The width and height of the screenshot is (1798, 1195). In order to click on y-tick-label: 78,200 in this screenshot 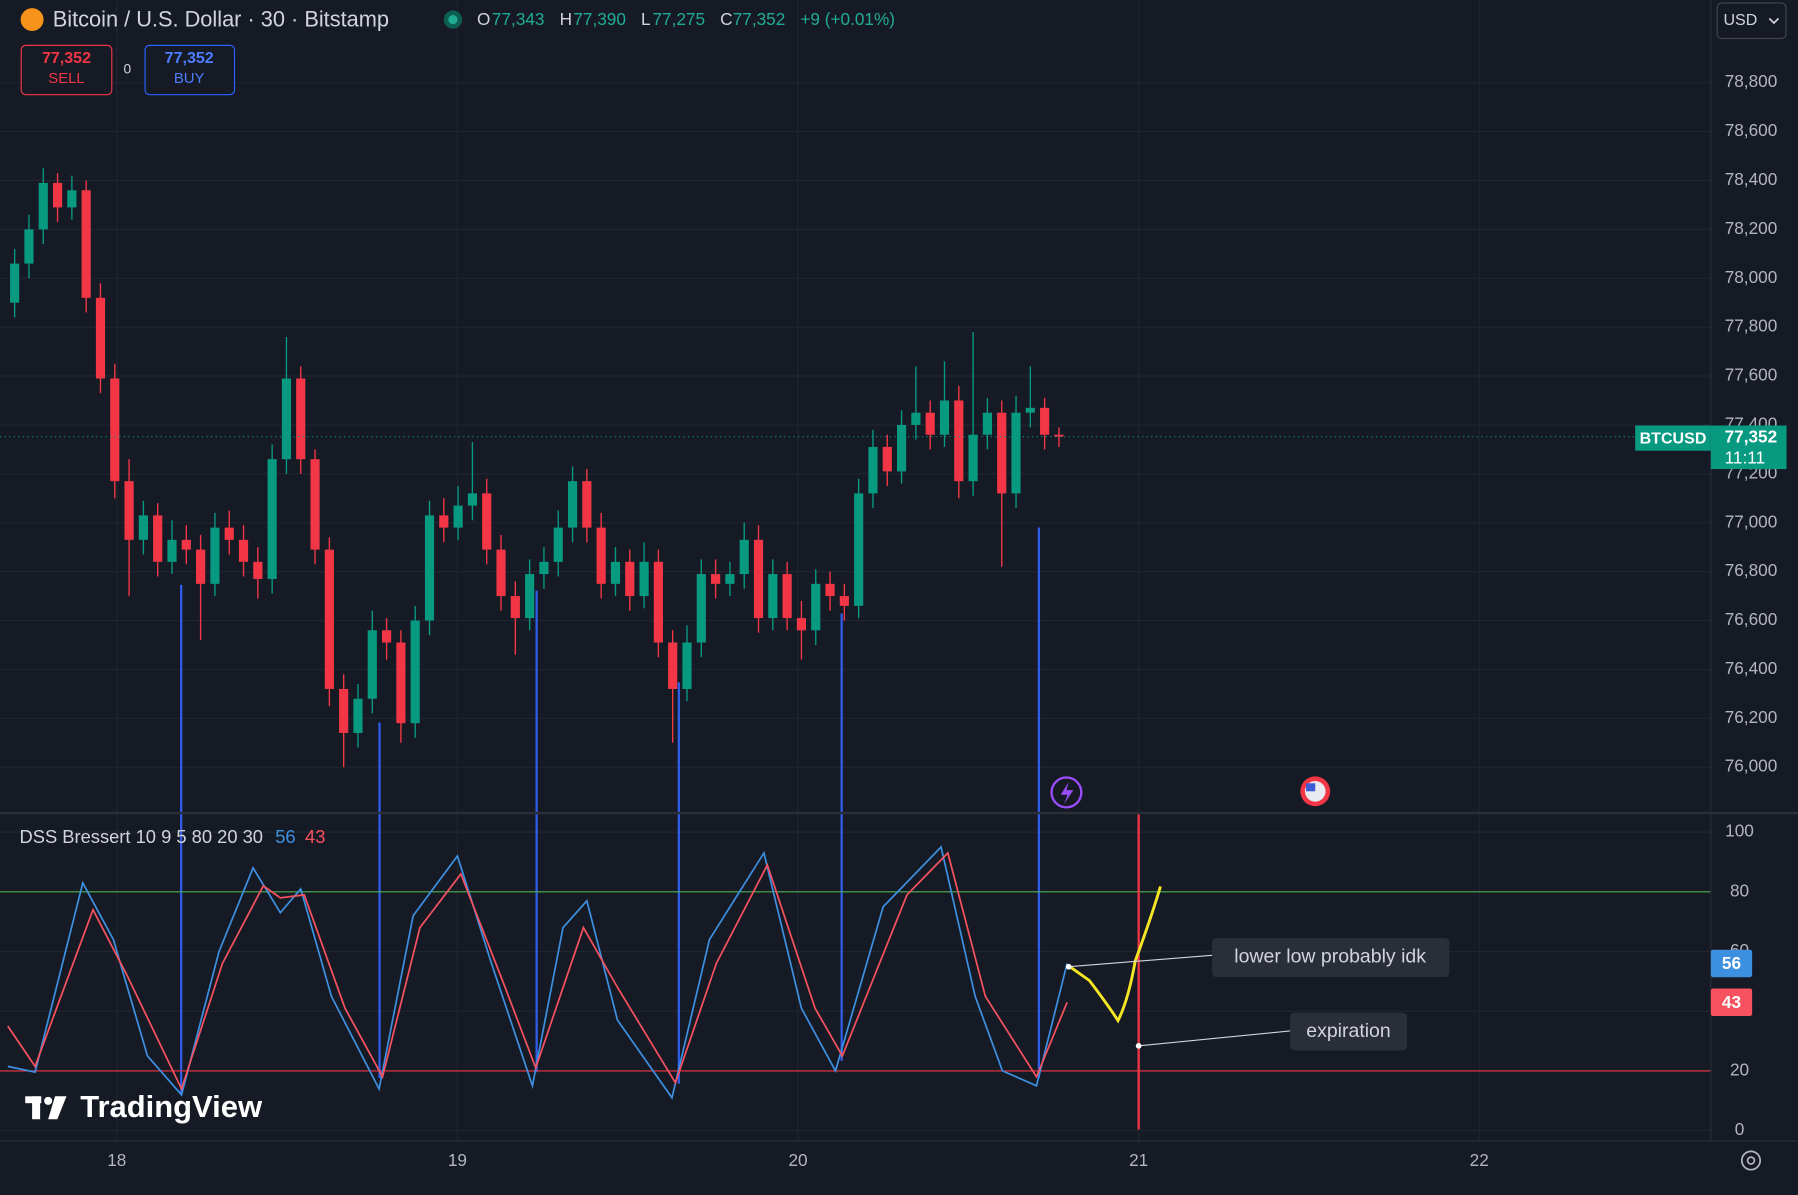, I will do `click(1751, 228)`.